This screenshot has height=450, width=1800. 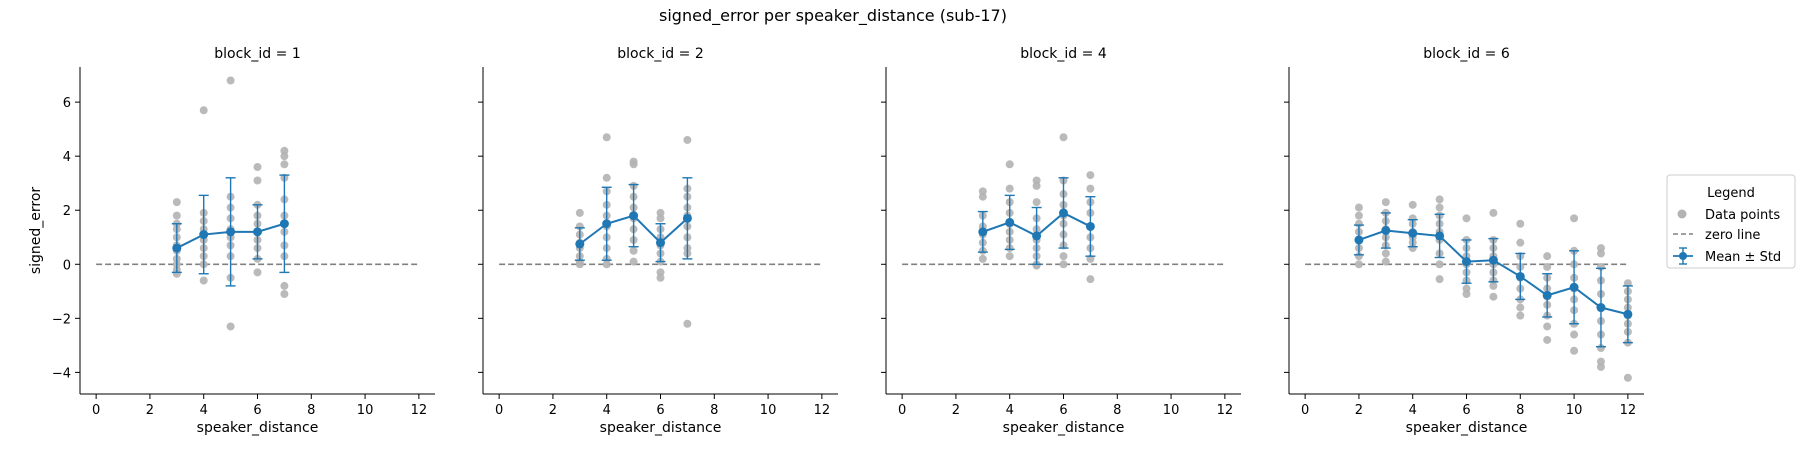 I want to click on legend-label-zero-line: zero line, so click(x=1732, y=235).